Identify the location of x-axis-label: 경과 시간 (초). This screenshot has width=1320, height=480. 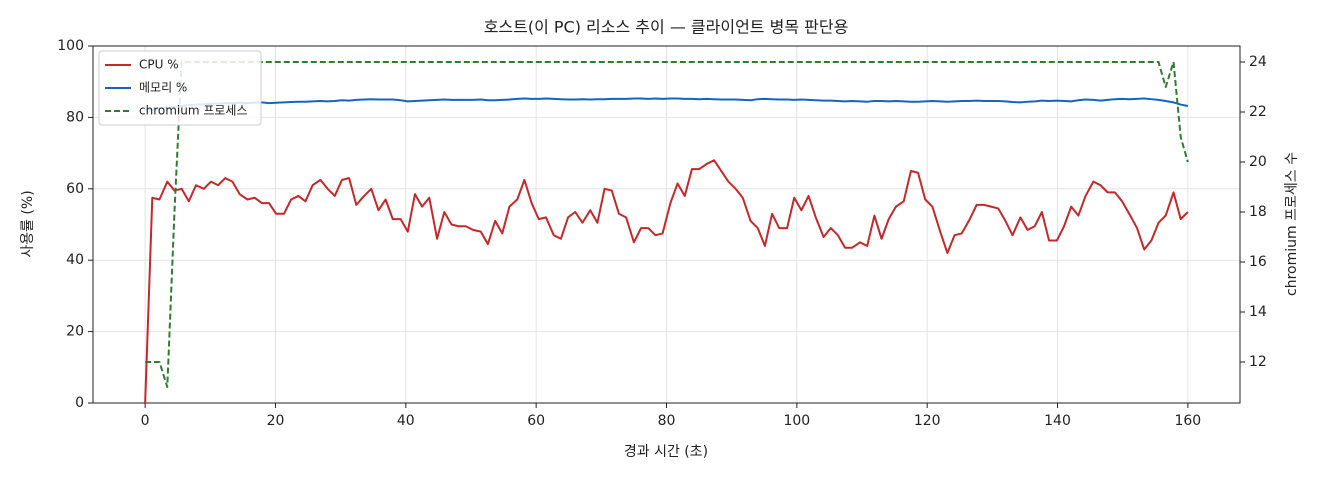
(666, 452).